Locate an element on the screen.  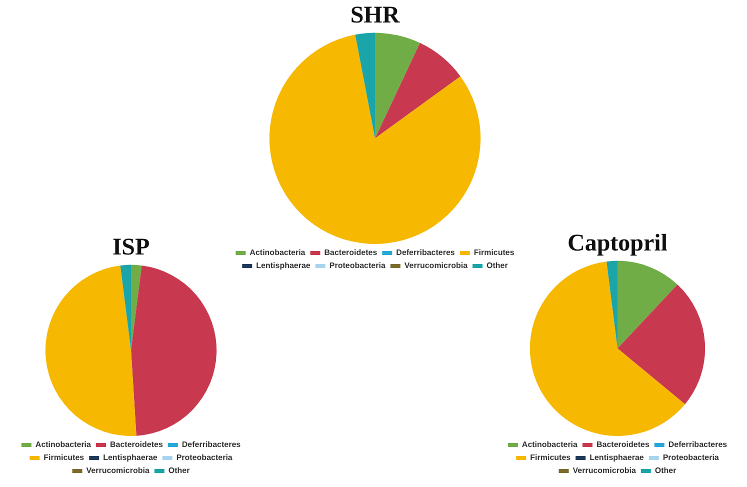
chart-title: SHR is located at coordinates (375, 15).